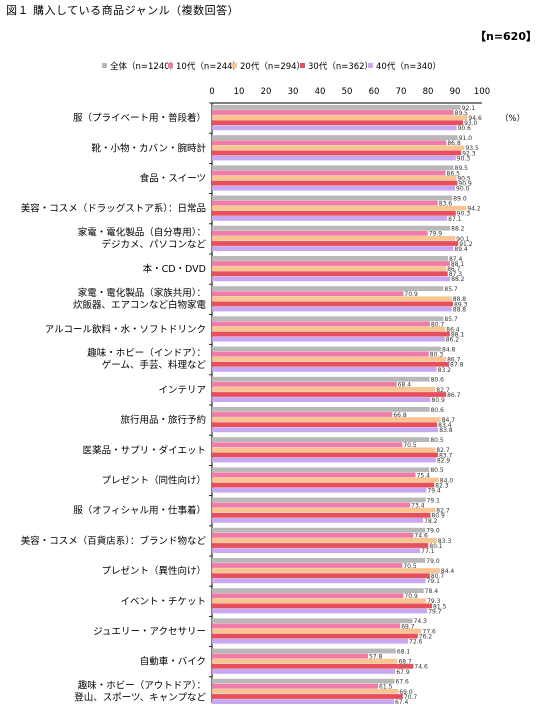 Image resolution: width=549 pixels, height=709 pixels. What do you see at coordinates (139, 118) in the screenshot?
I see `category-label: 服（プライベート用・普段着）` at bounding box center [139, 118].